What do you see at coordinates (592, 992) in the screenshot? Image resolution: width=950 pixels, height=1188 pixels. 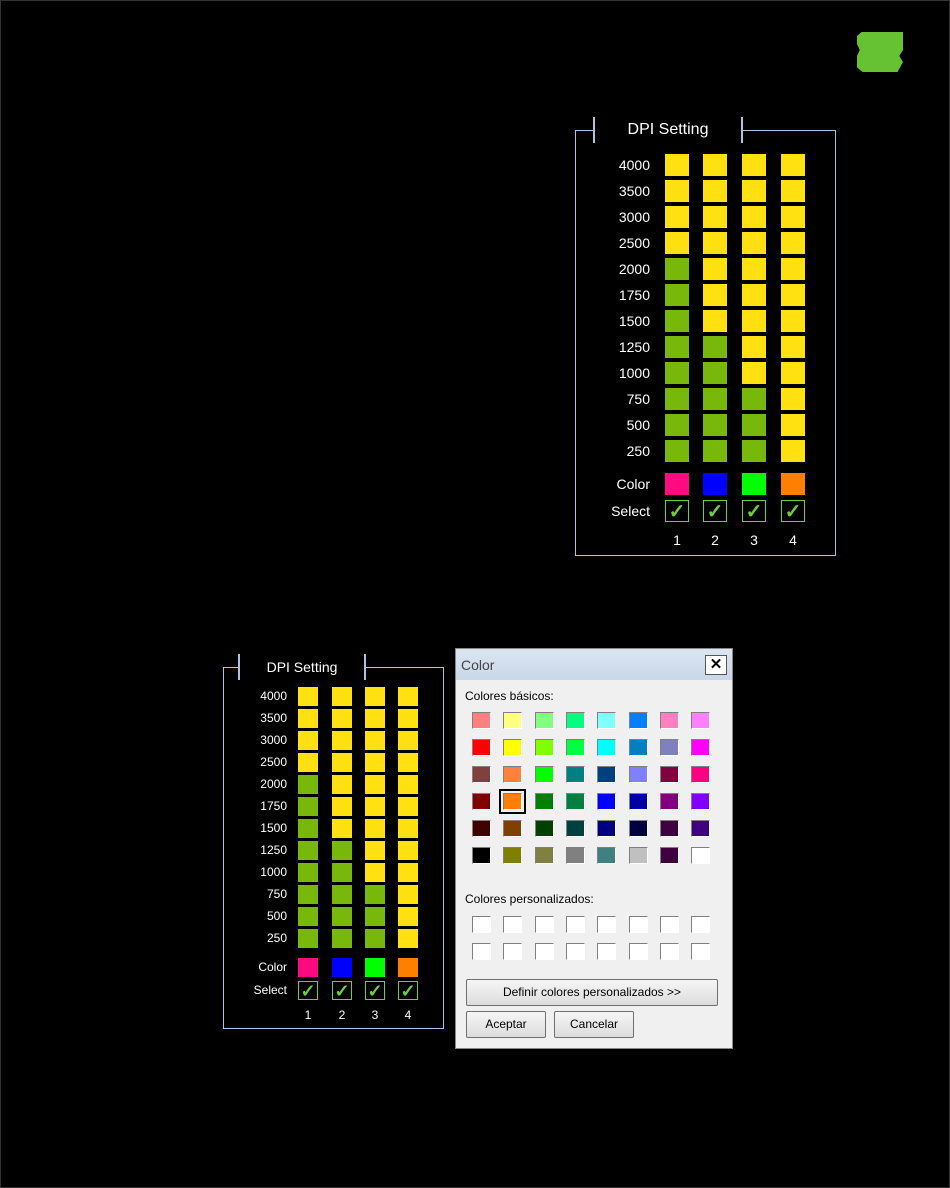 I see `define-custom-colors-button: Definir colores personalizados >>` at bounding box center [592, 992].